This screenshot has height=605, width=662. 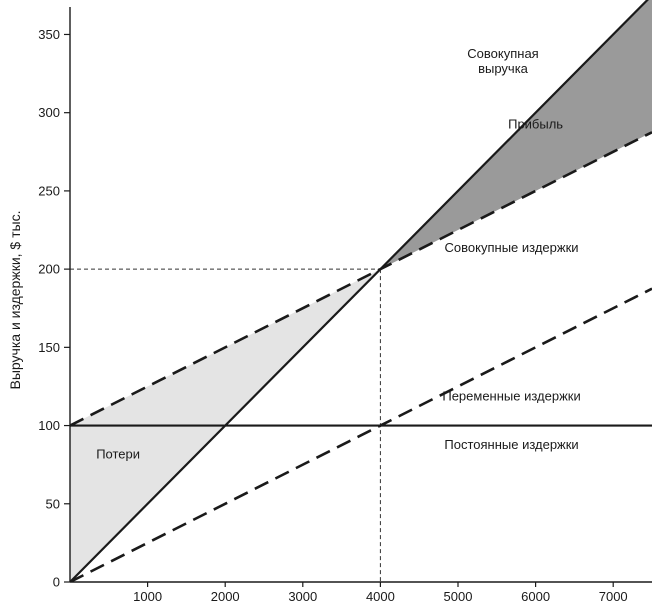 What do you see at coordinates (49, 190) in the screenshot?
I see `y-tick-label: 250` at bounding box center [49, 190].